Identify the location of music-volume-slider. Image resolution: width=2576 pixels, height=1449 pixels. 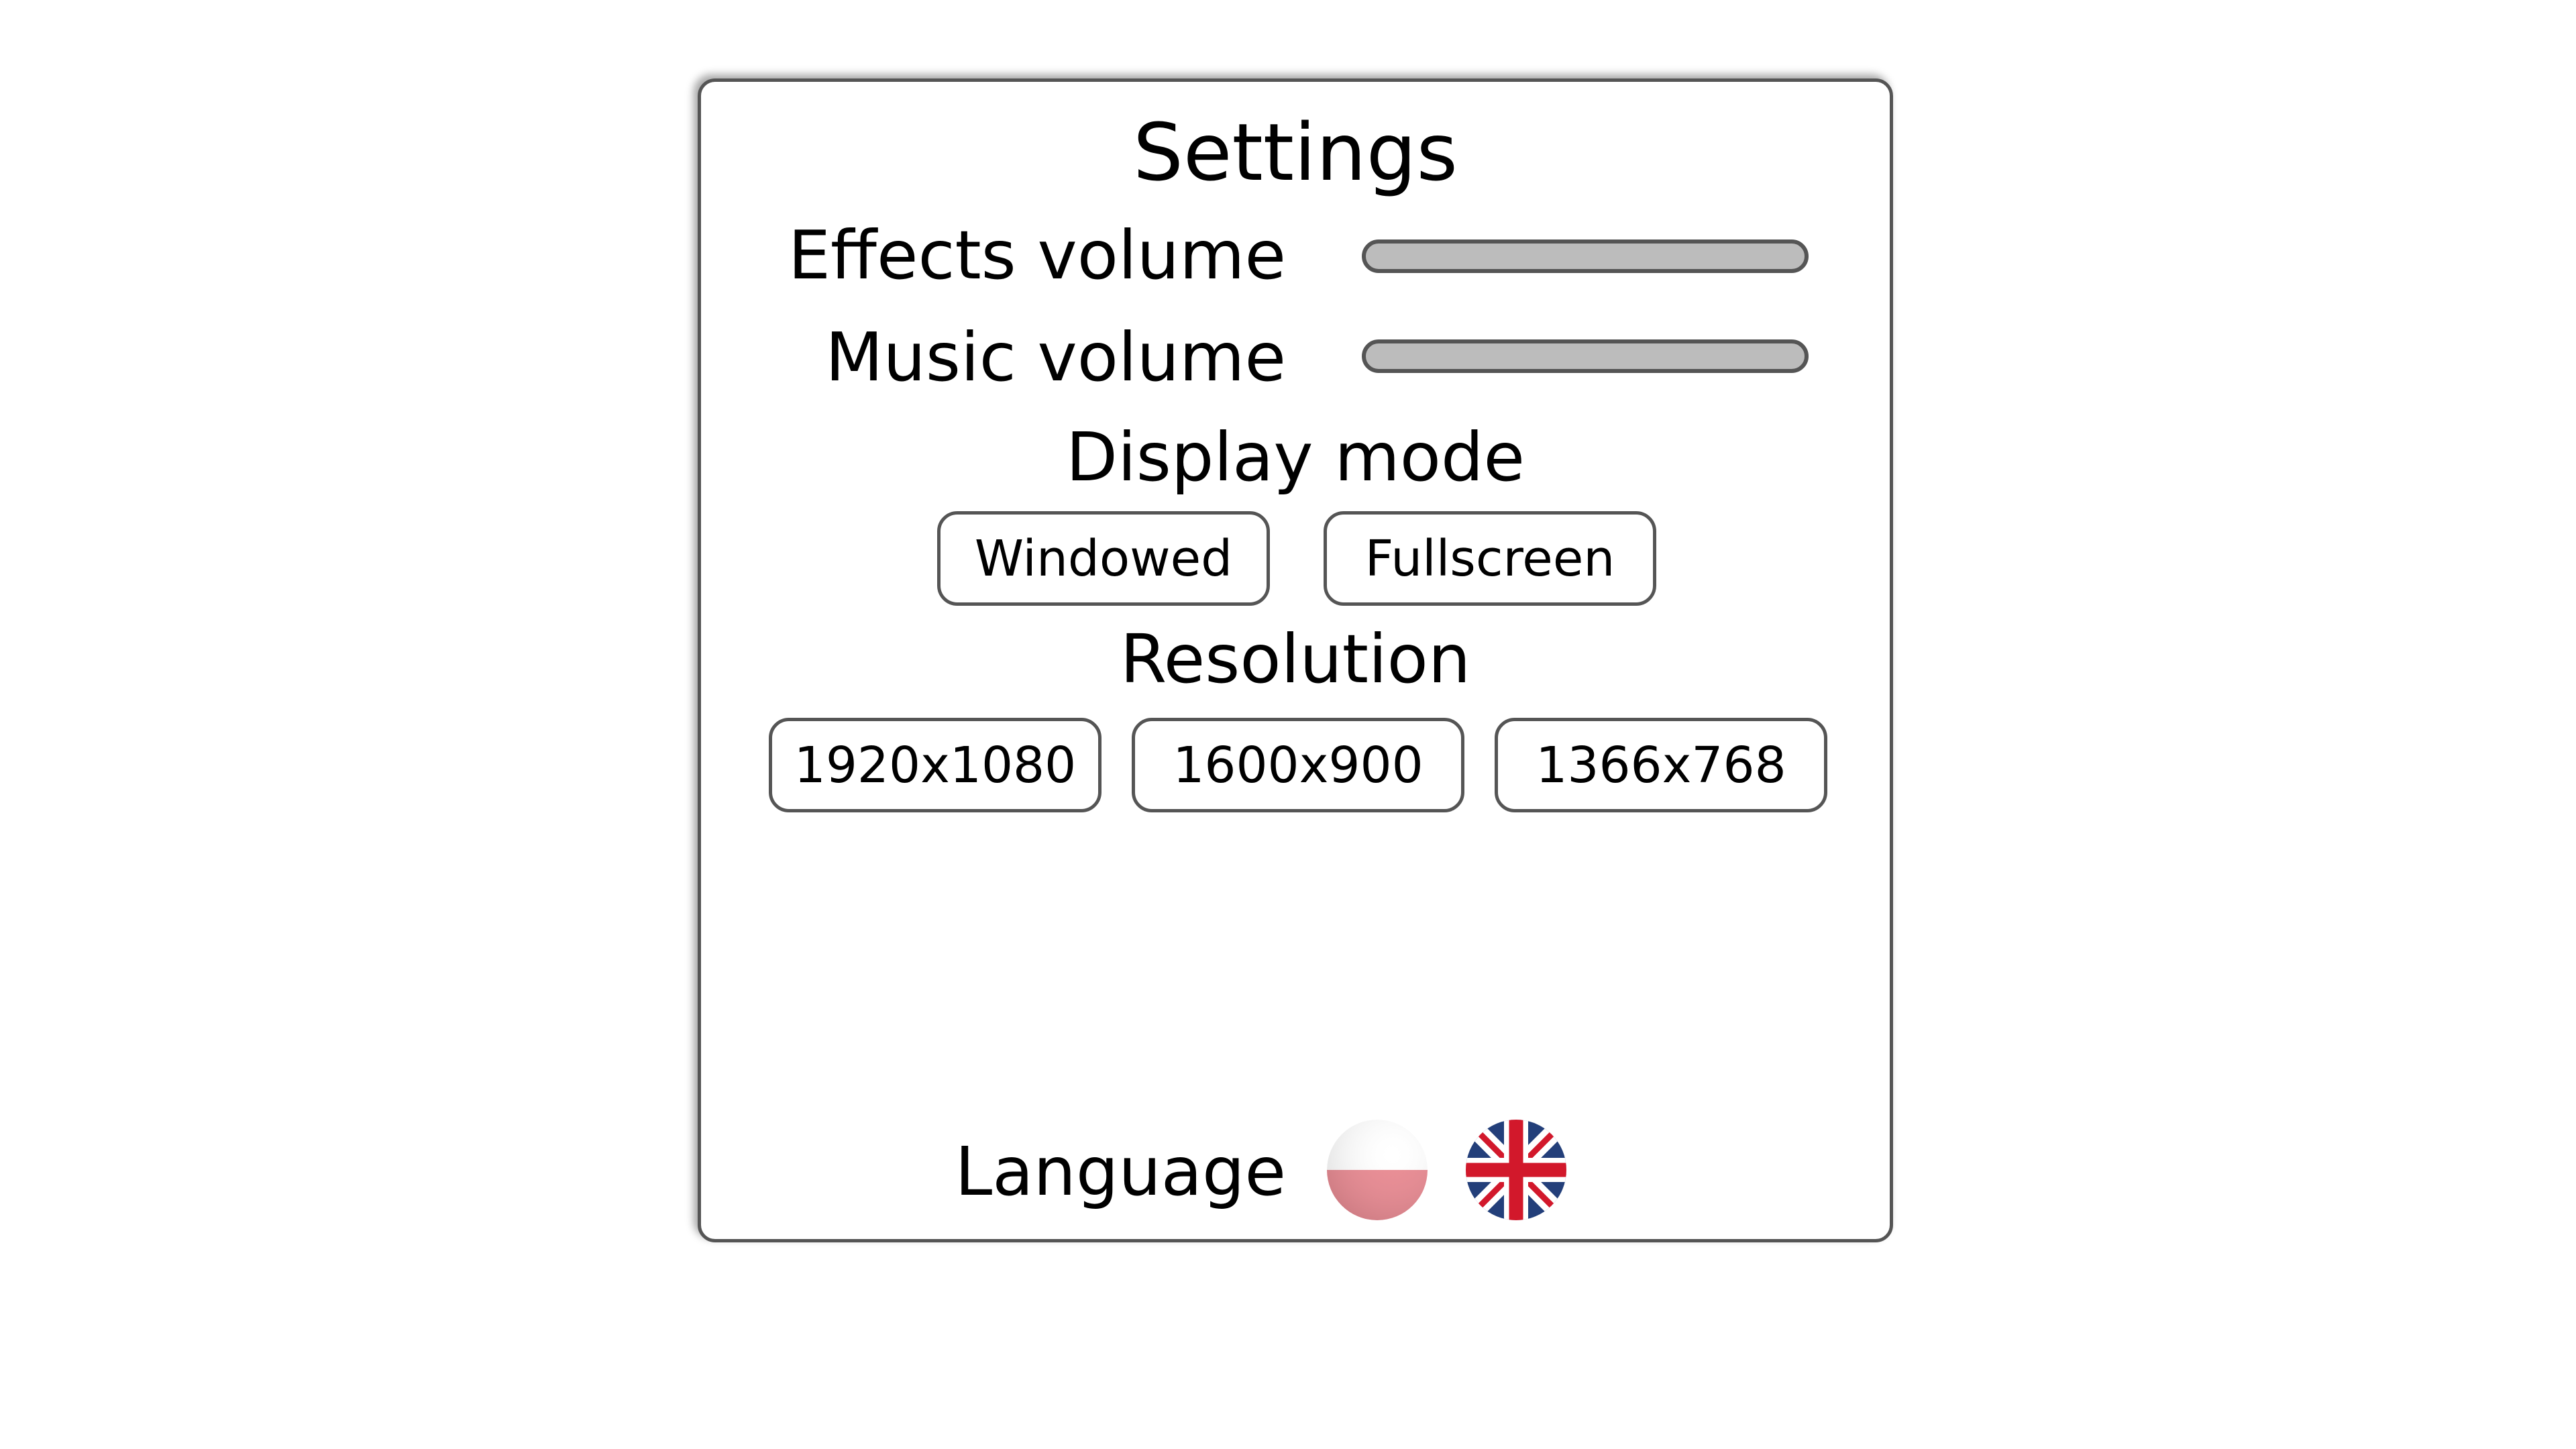
(1585, 356).